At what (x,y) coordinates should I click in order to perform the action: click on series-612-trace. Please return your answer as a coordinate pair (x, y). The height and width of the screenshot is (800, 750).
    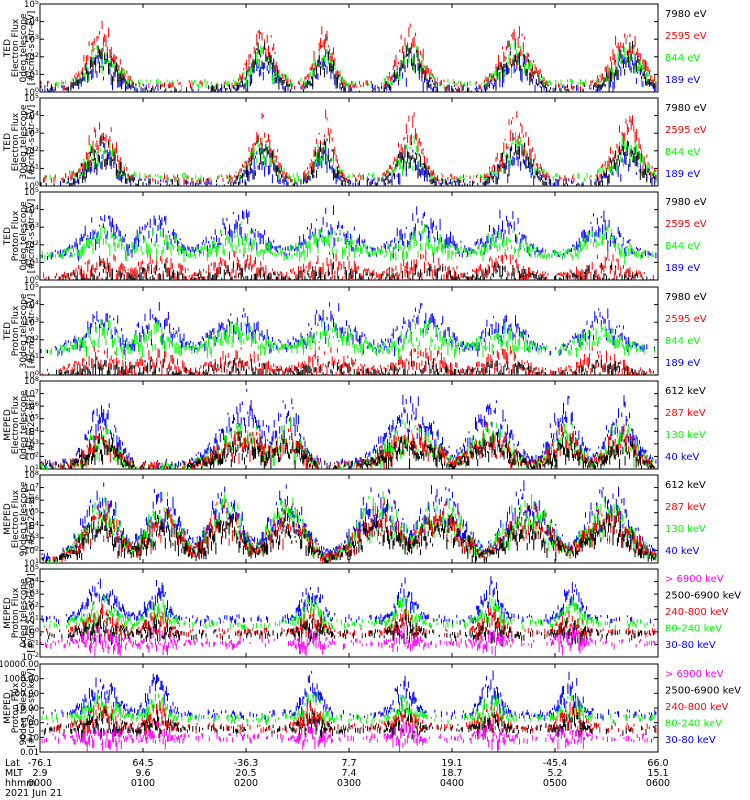
    Looking at the image, I should click on (347, 449).